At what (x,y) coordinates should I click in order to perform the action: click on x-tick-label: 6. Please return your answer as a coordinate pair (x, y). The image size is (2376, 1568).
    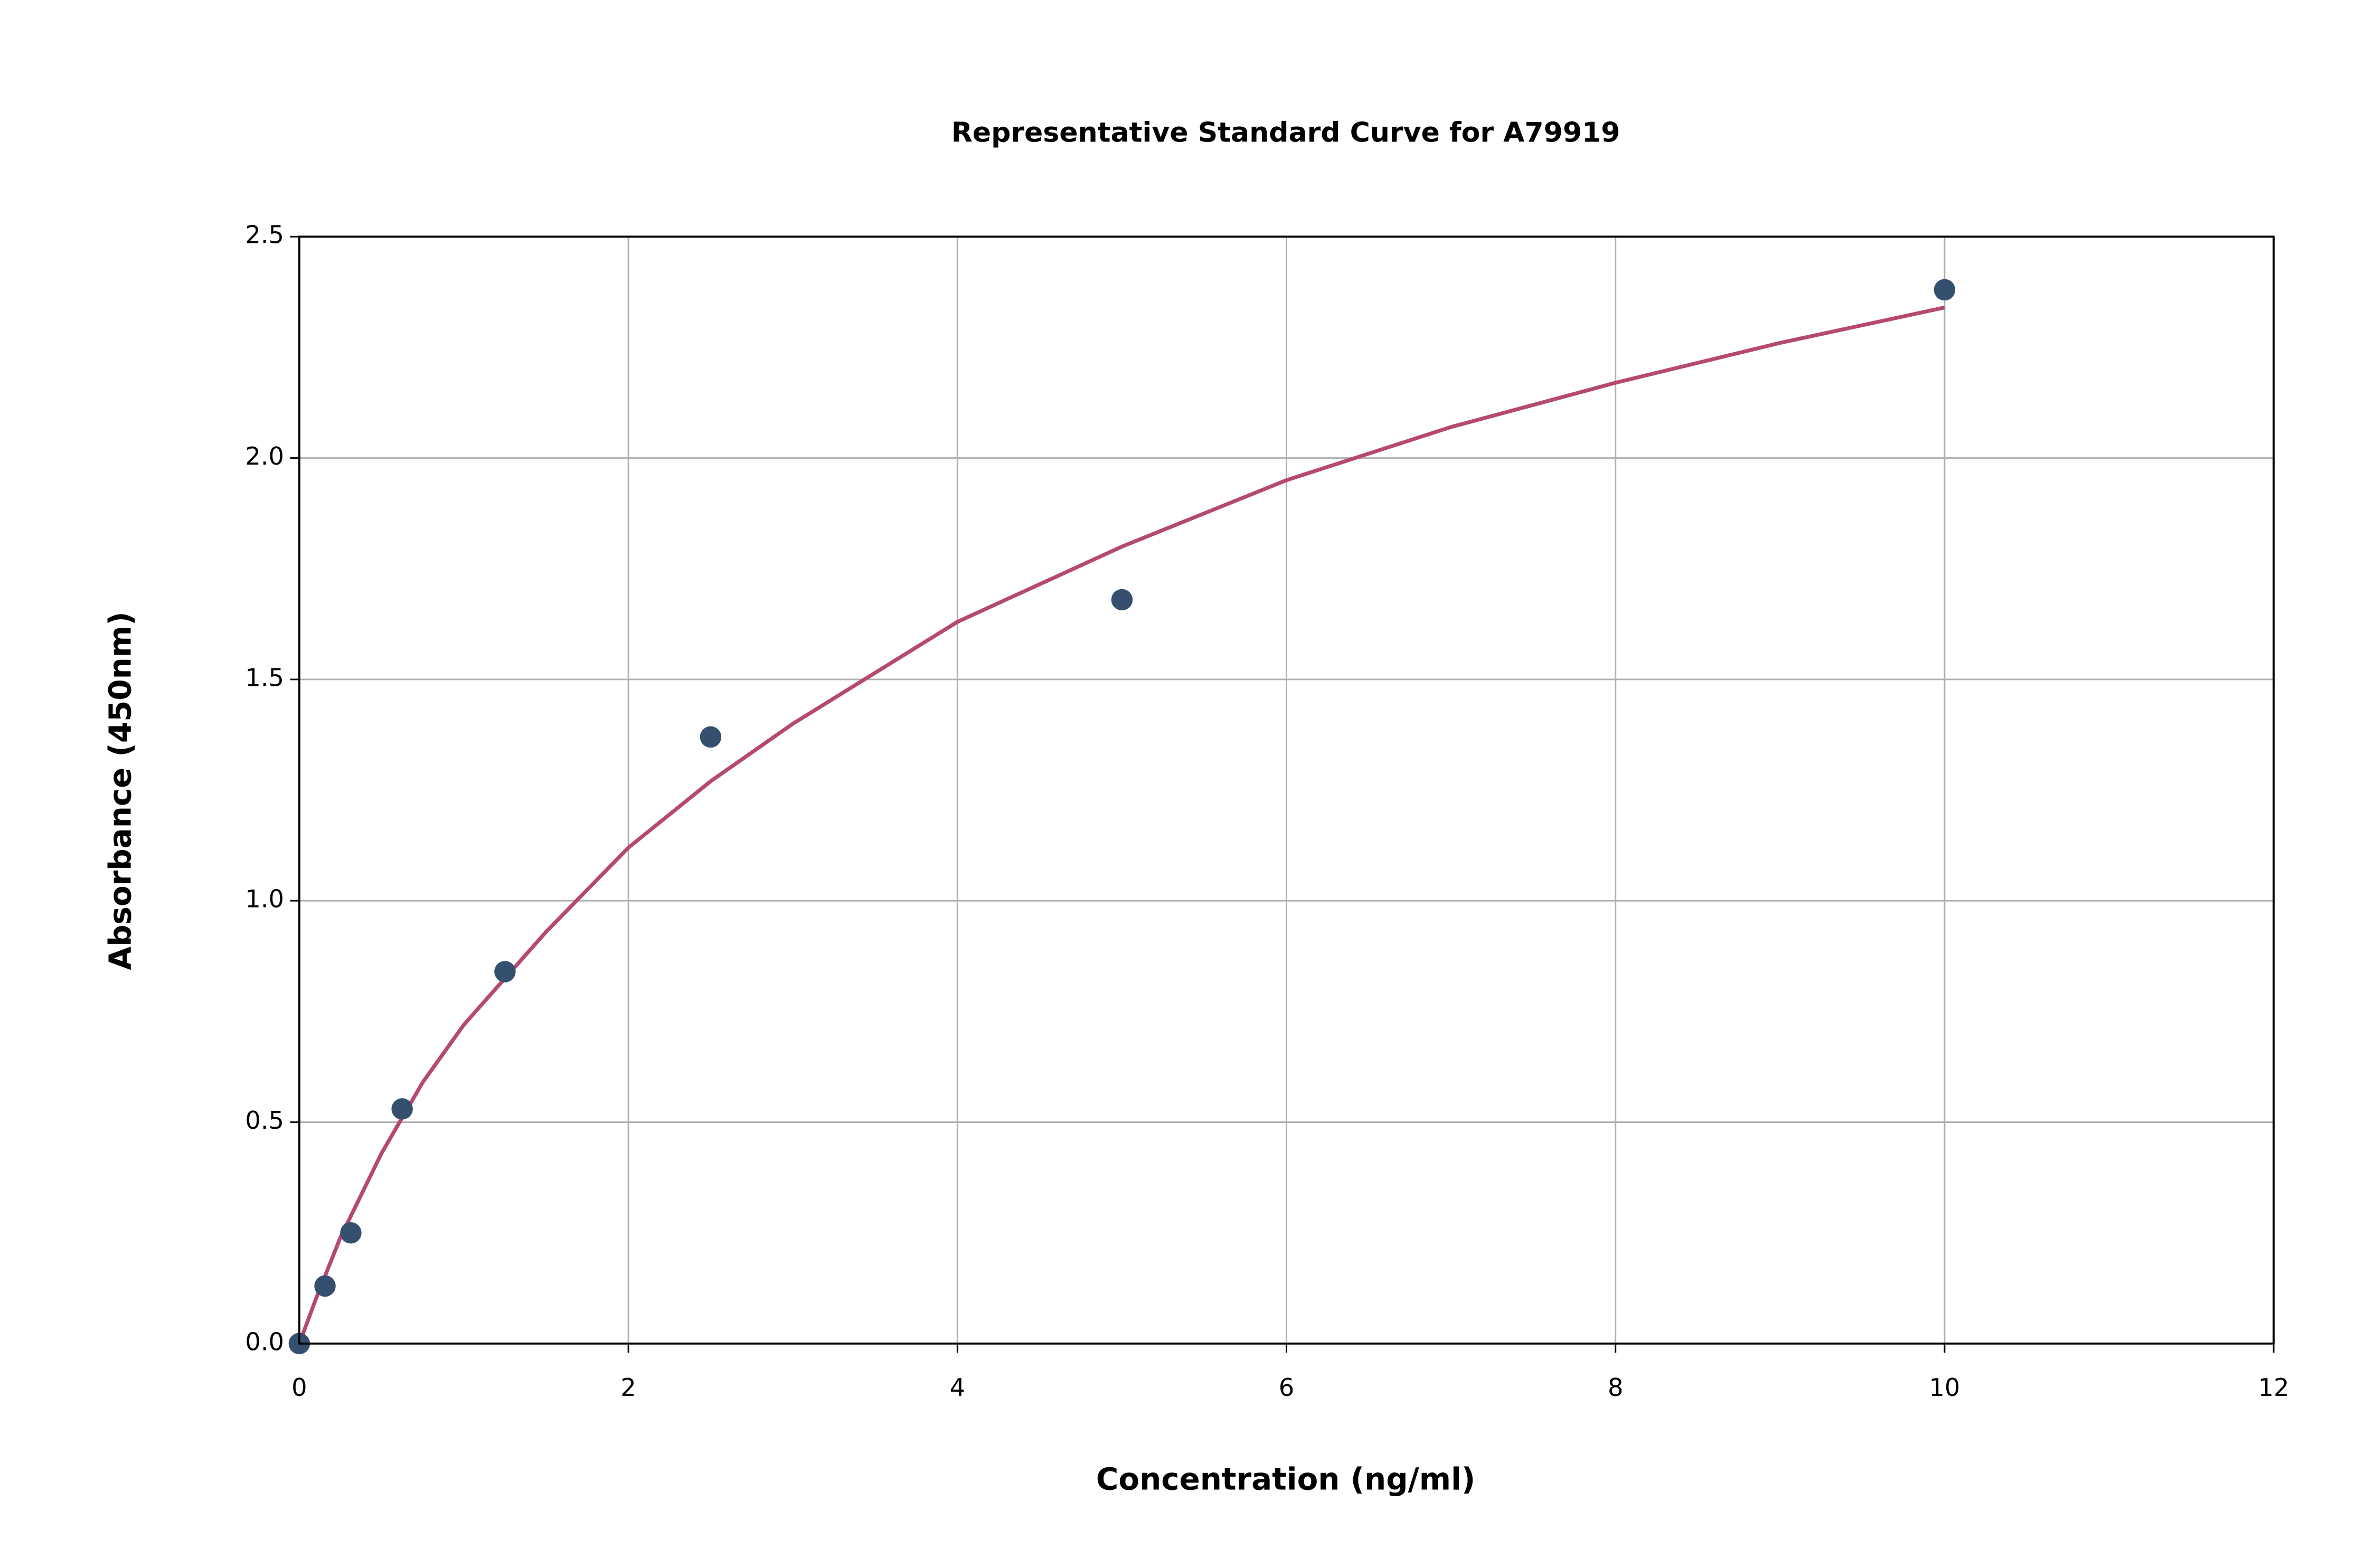
    Looking at the image, I should click on (1287, 1387).